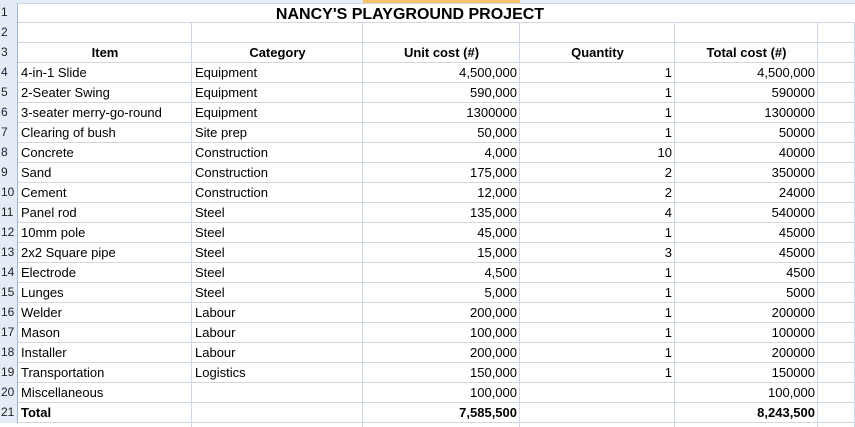 The image size is (855, 427). Describe the element at coordinates (9, 33) in the screenshot. I see `row-number: 2` at that location.